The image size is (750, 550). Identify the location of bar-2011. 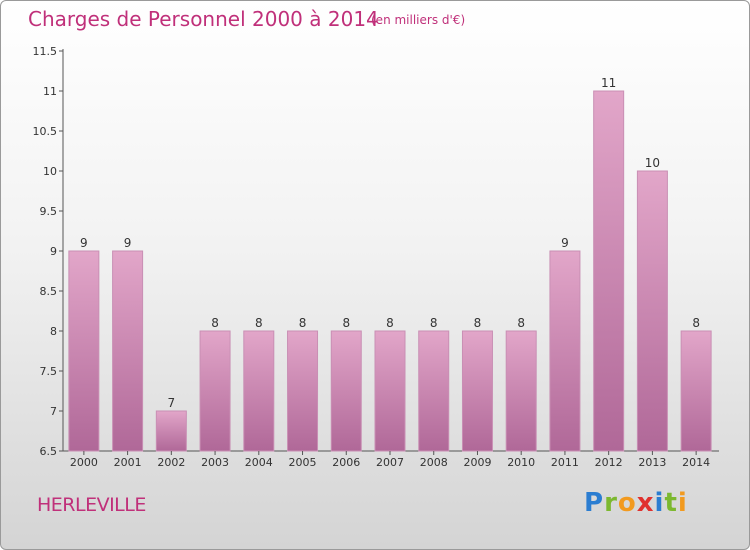
(565, 351).